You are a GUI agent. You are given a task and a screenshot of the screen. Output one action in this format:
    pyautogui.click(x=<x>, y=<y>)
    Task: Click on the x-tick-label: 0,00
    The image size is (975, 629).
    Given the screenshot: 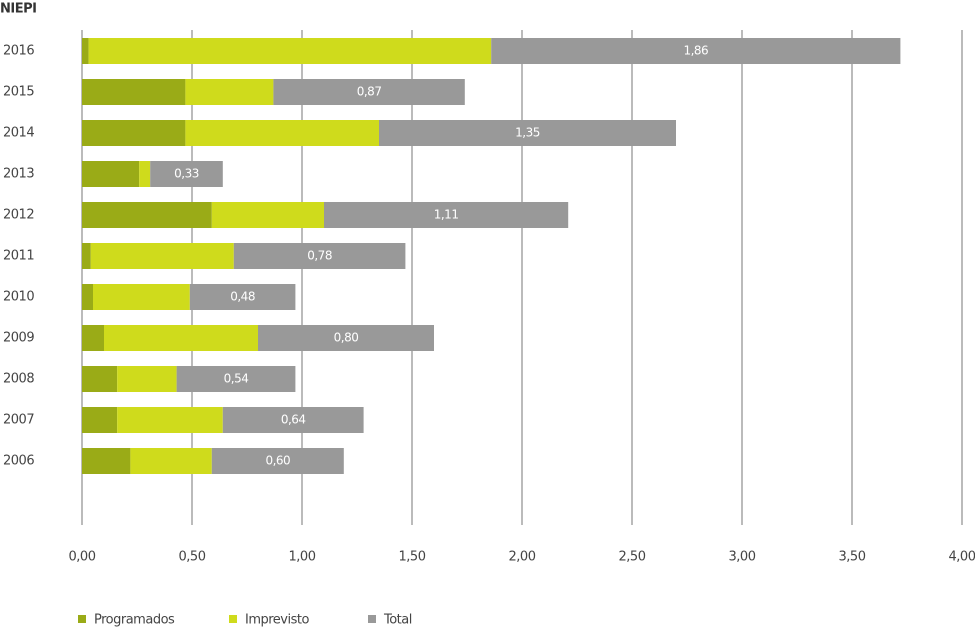 What is the action you would take?
    pyautogui.click(x=82, y=557)
    